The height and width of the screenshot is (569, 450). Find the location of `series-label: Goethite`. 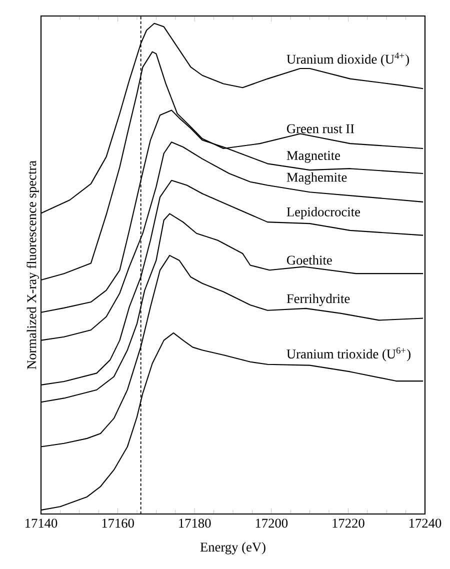

series-label: Goethite is located at coordinates (309, 260).